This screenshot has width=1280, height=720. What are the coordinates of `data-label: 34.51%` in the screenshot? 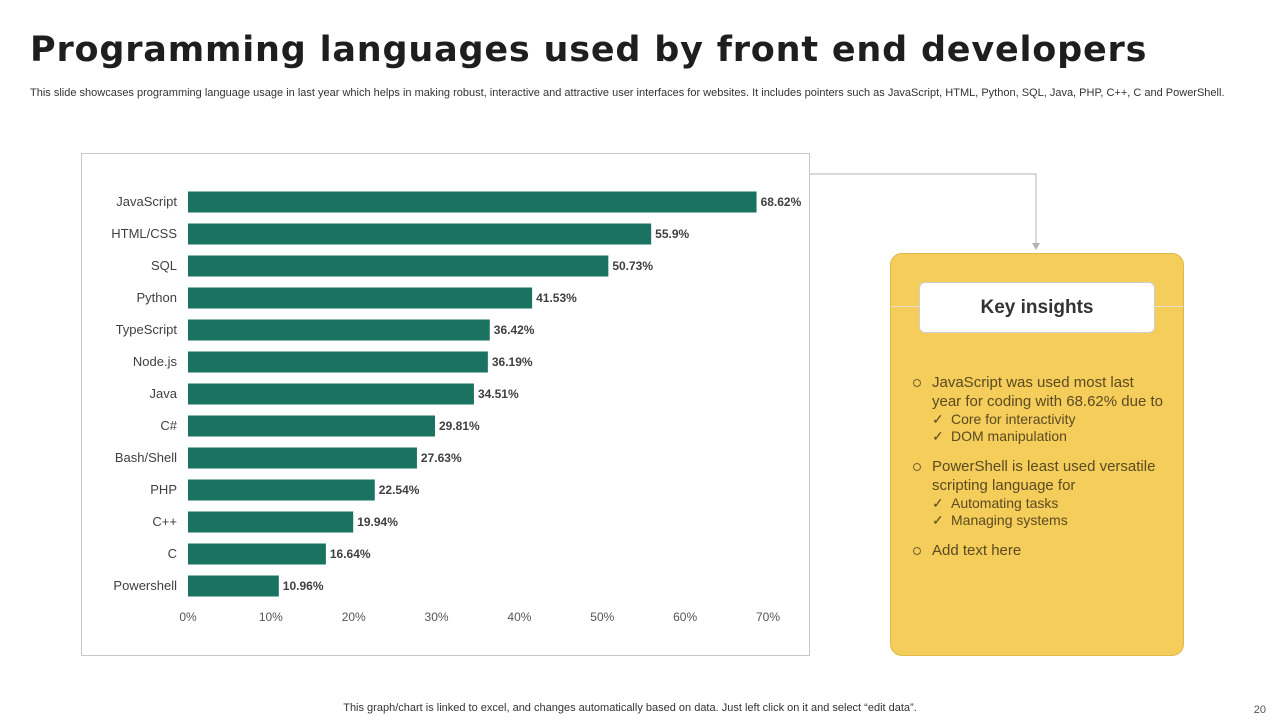 It's located at (498, 394).